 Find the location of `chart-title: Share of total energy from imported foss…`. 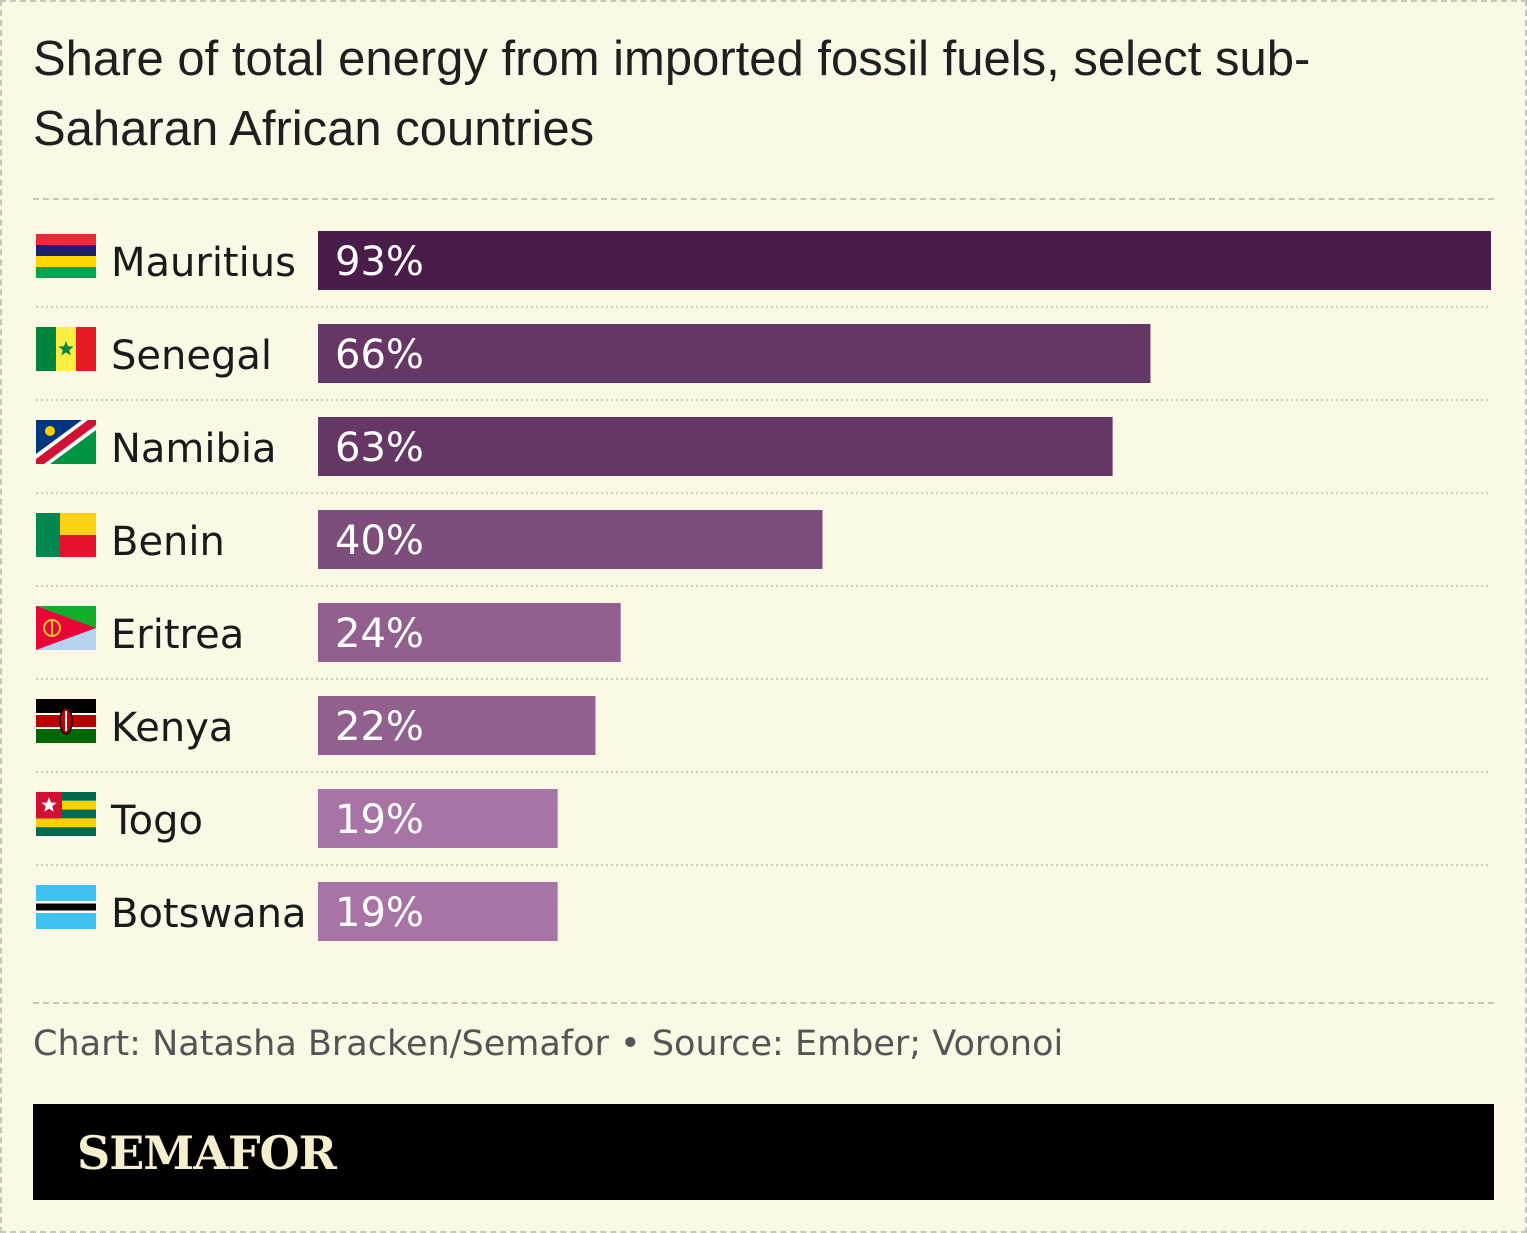

chart-title: Share of total energy from imported foss… is located at coordinates (672, 94).